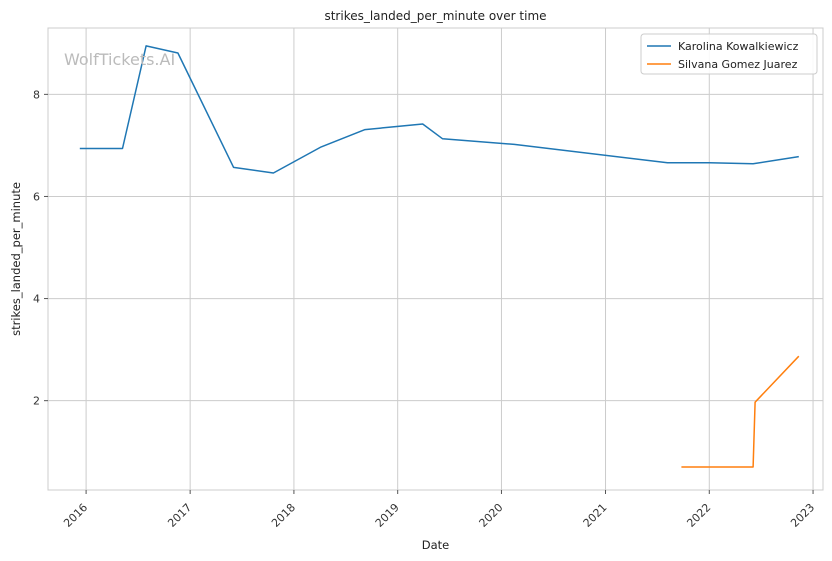  What do you see at coordinates (436, 545) in the screenshot?
I see `x-axis-label: Date` at bounding box center [436, 545].